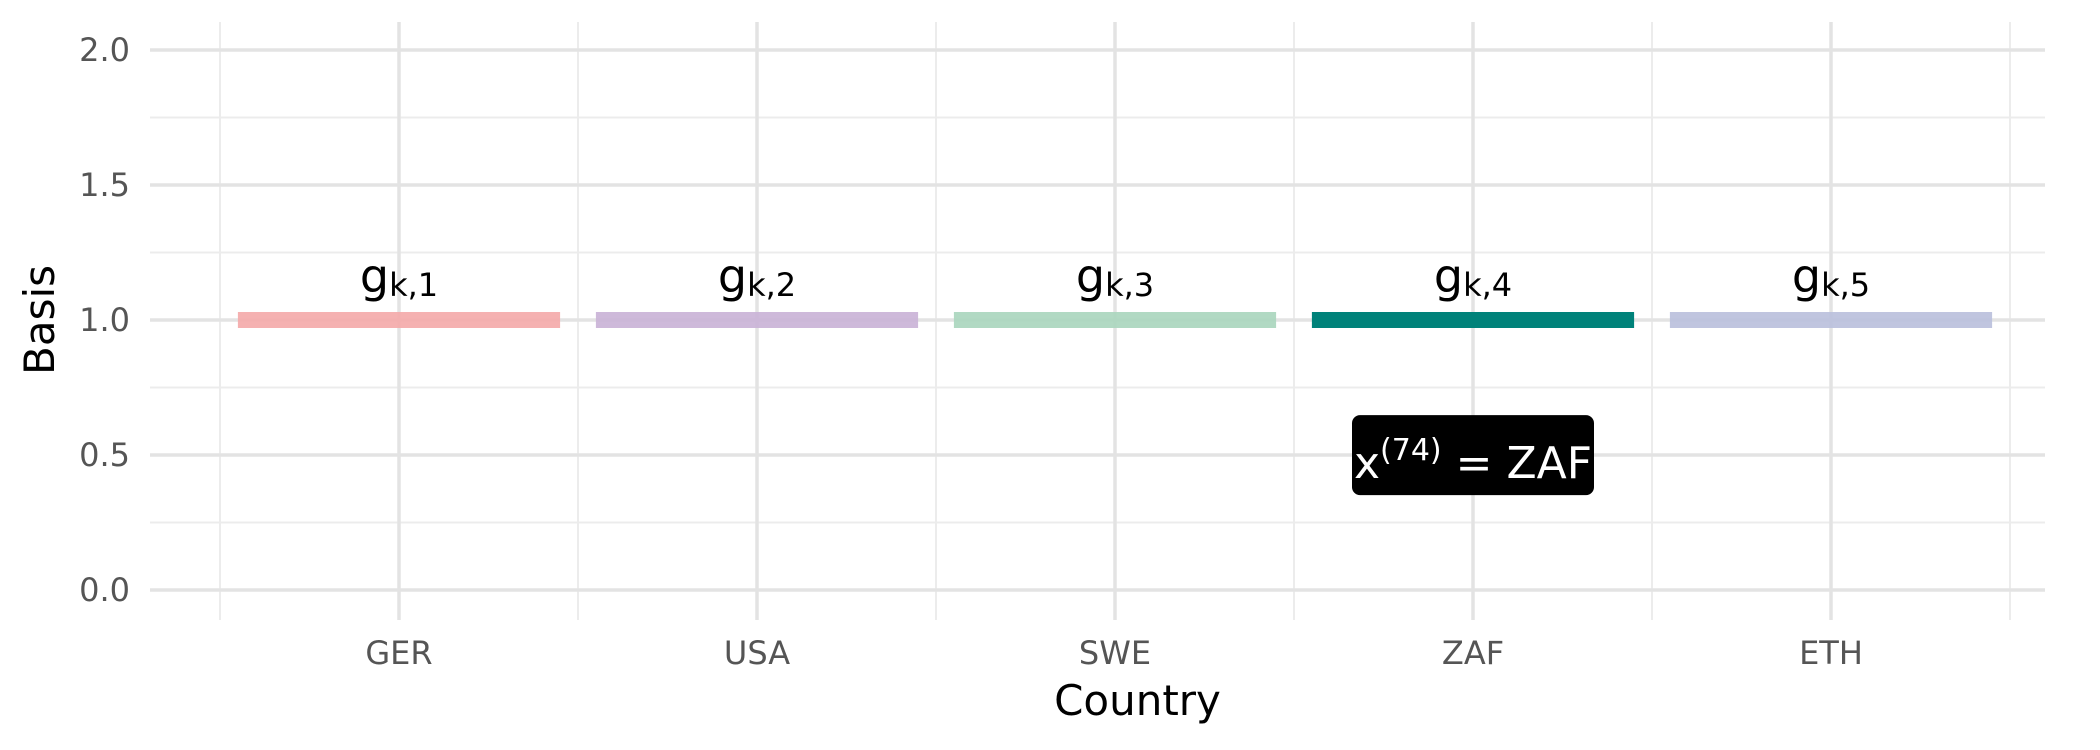 The image size is (2100, 750). I want to click on x-tick-labels: GER USA SWE ZAF ETH, so click(1114, 653).